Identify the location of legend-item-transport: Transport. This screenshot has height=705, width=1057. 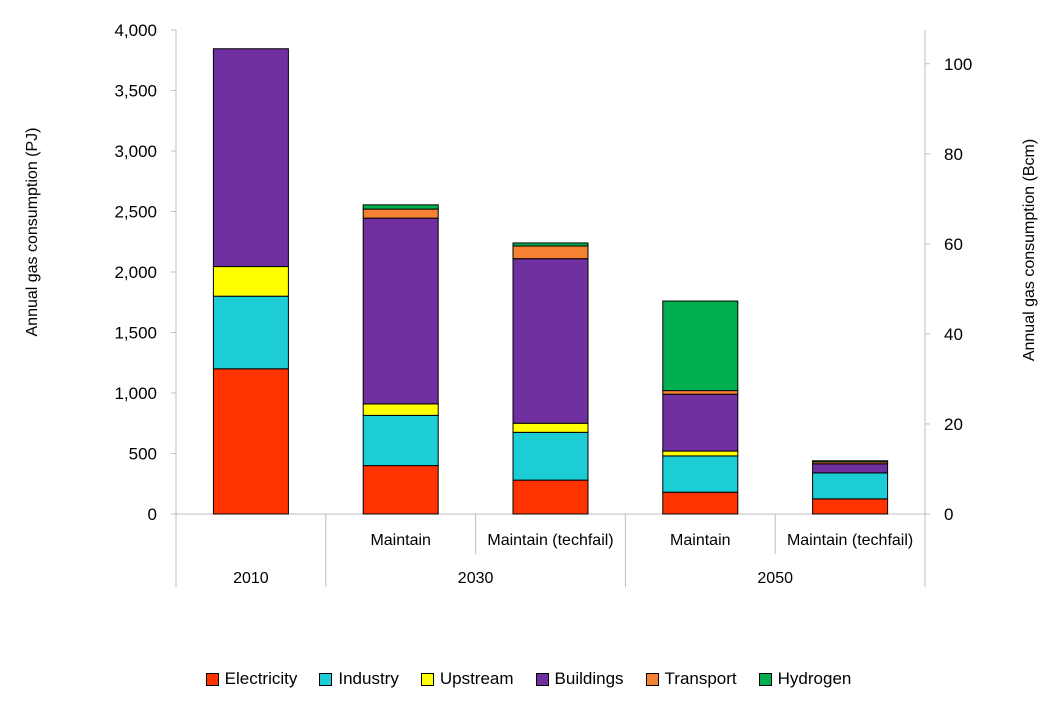
(691, 679).